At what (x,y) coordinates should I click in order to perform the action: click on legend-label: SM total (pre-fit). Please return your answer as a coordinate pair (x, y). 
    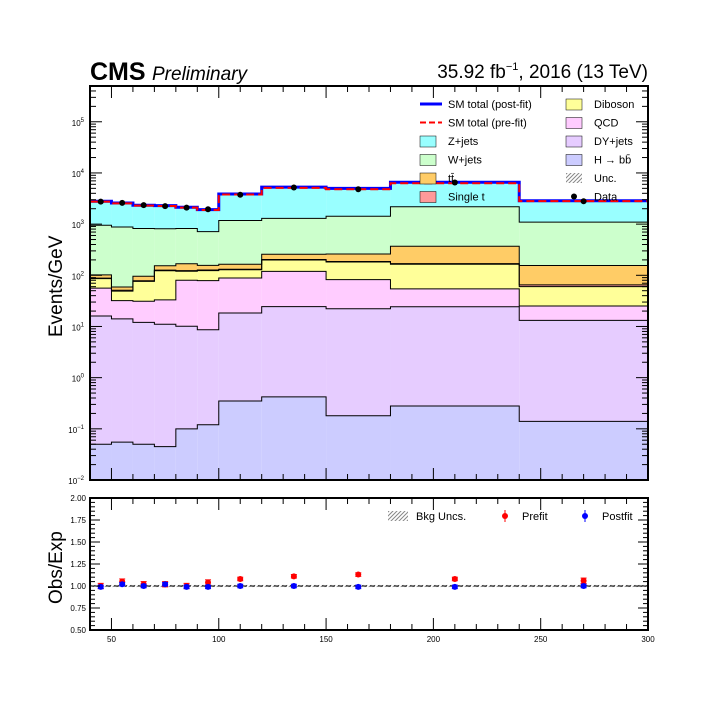
    Looking at the image, I should click on (487, 124).